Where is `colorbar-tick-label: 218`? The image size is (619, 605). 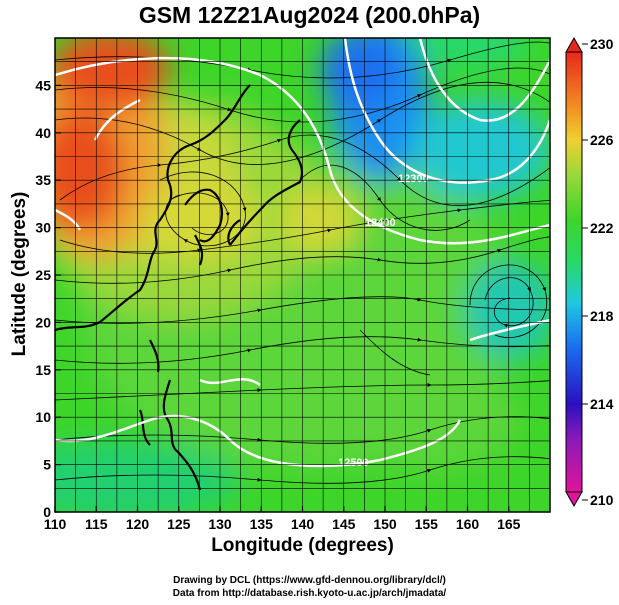 colorbar-tick-label: 218 is located at coordinates (602, 316).